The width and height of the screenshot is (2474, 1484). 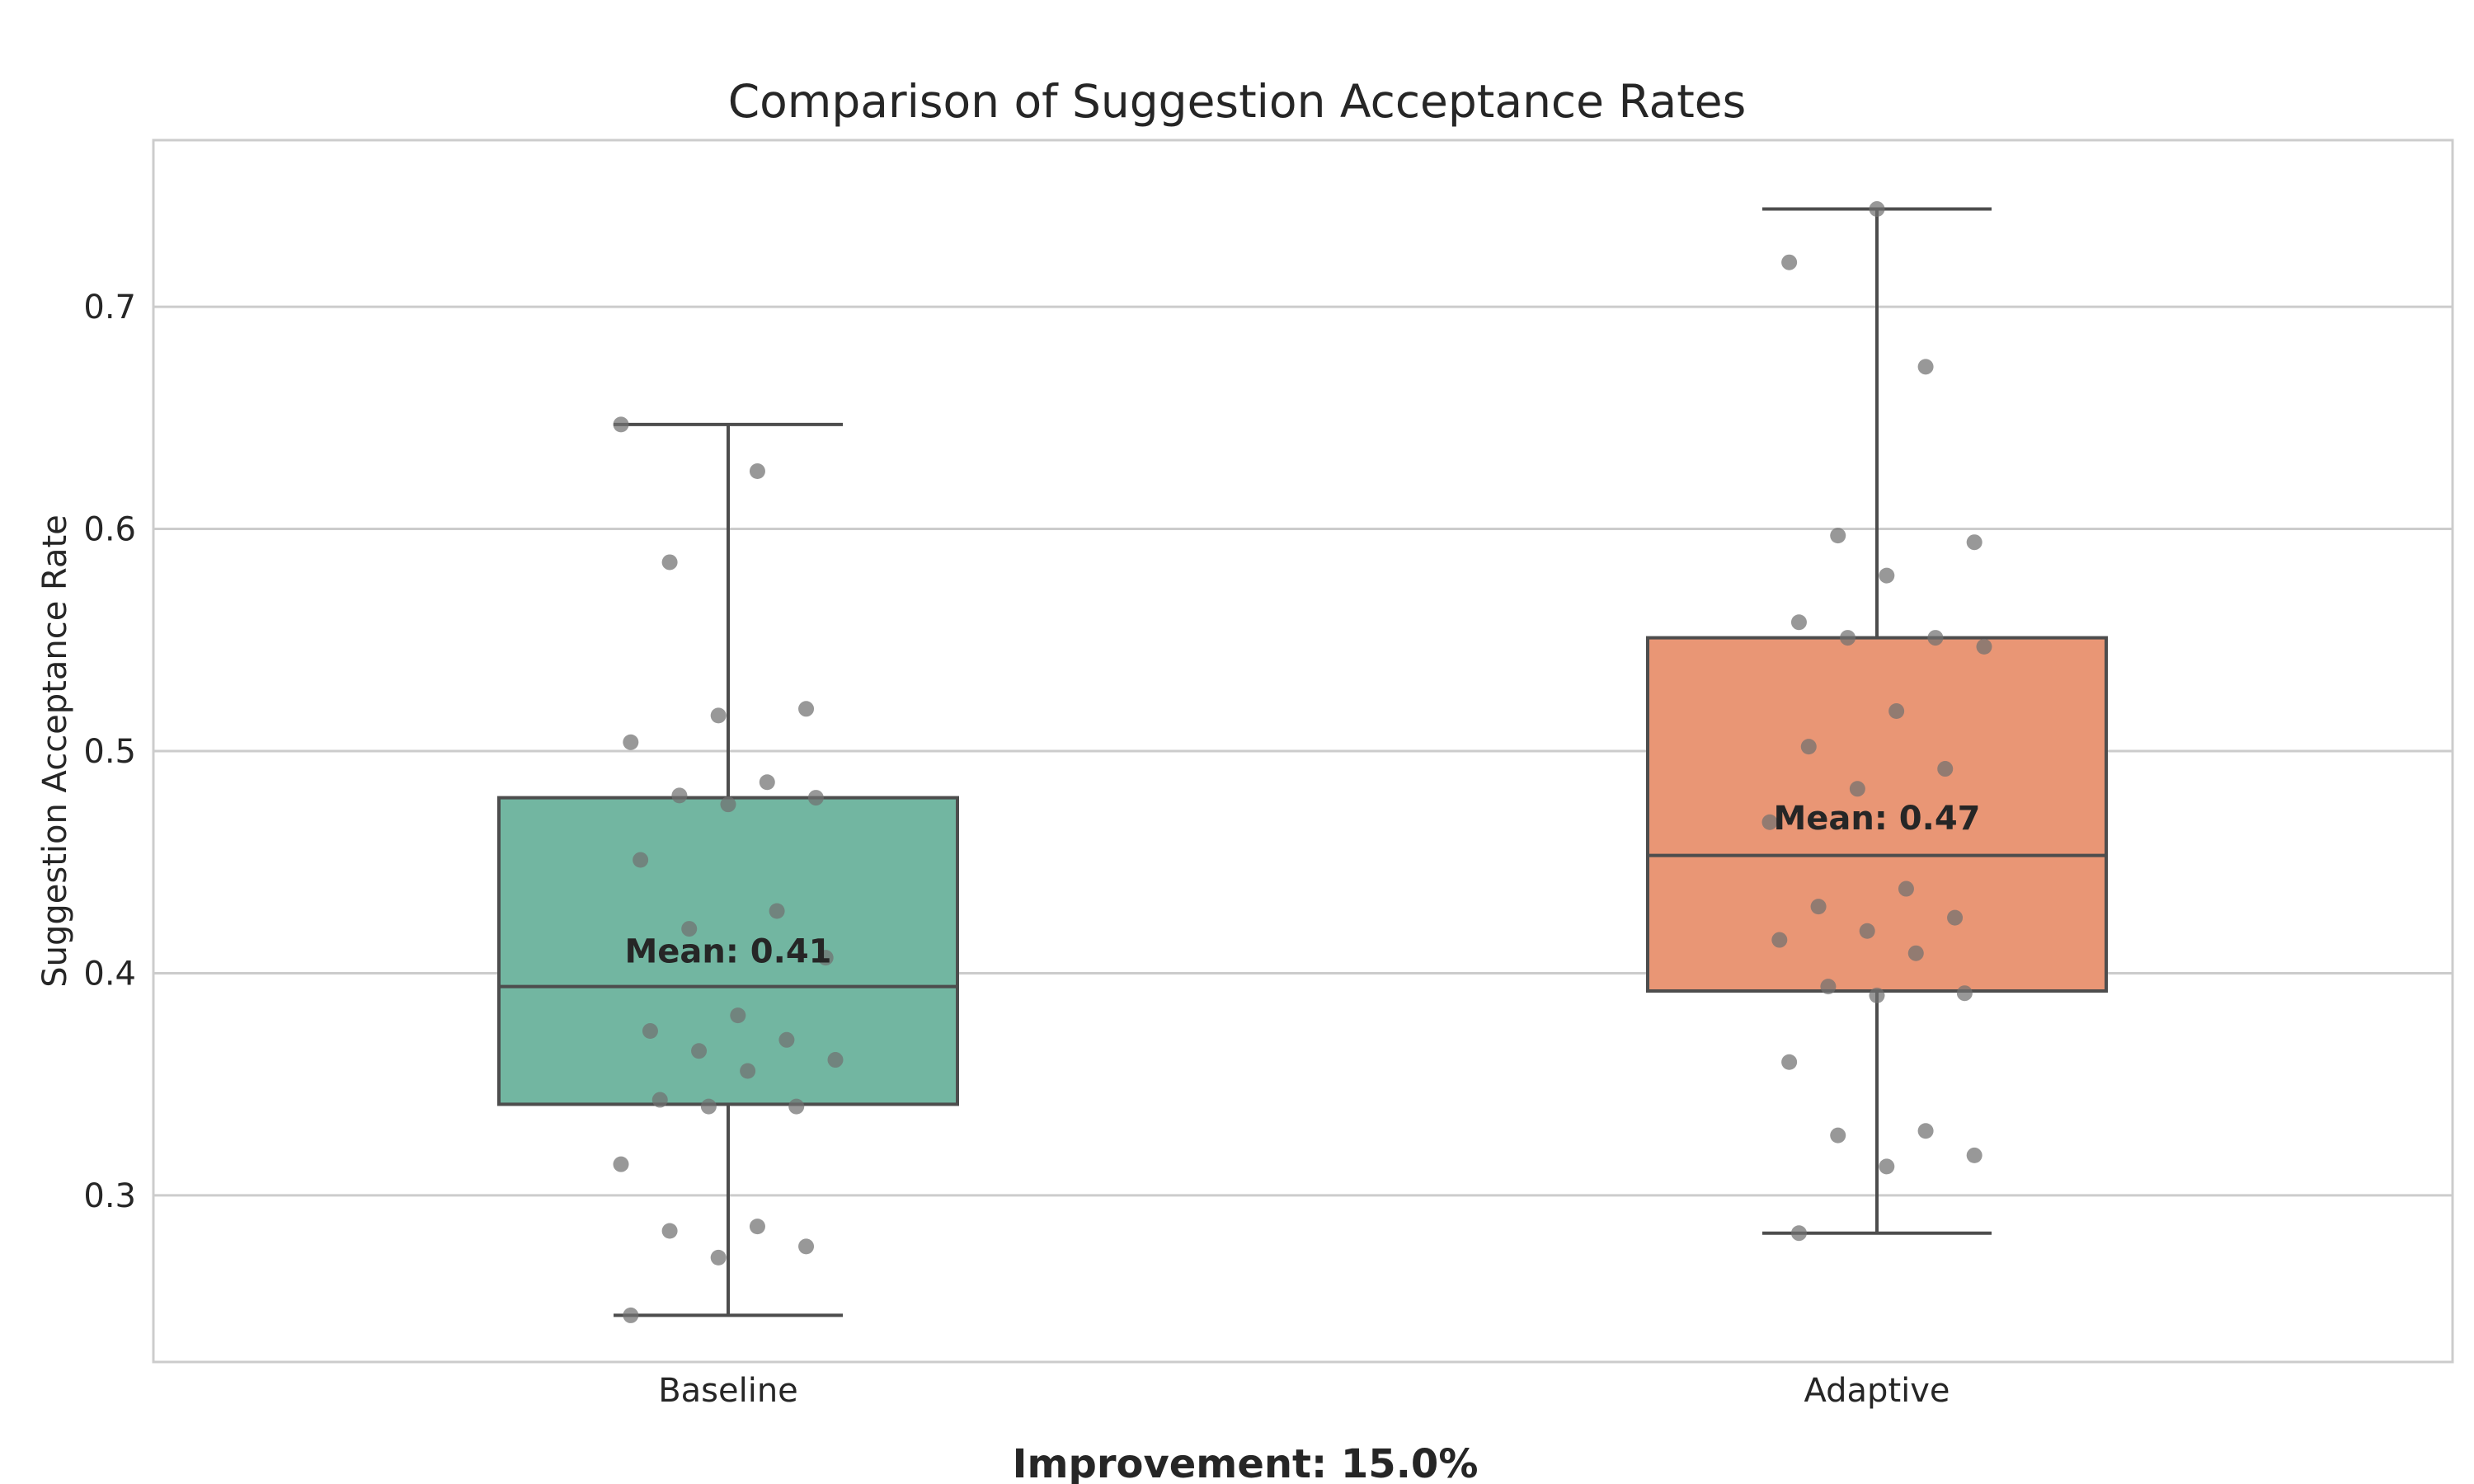 What do you see at coordinates (1877, 1391) in the screenshot?
I see `x-tick-label: Adaptive` at bounding box center [1877, 1391].